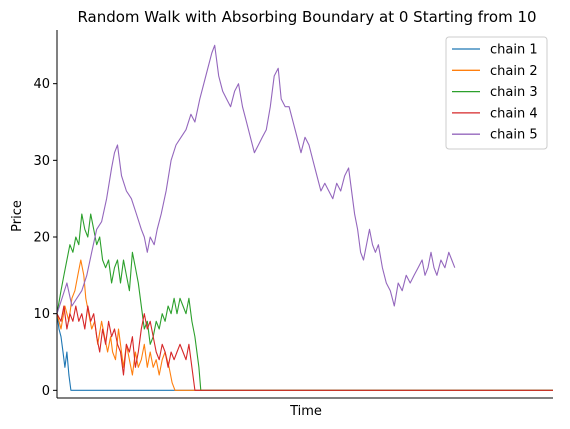  What do you see at coordinates (514, 135) in the screenshot?
I see `legend-label-chain-5: chain 5` at bounding box center [514, 135].